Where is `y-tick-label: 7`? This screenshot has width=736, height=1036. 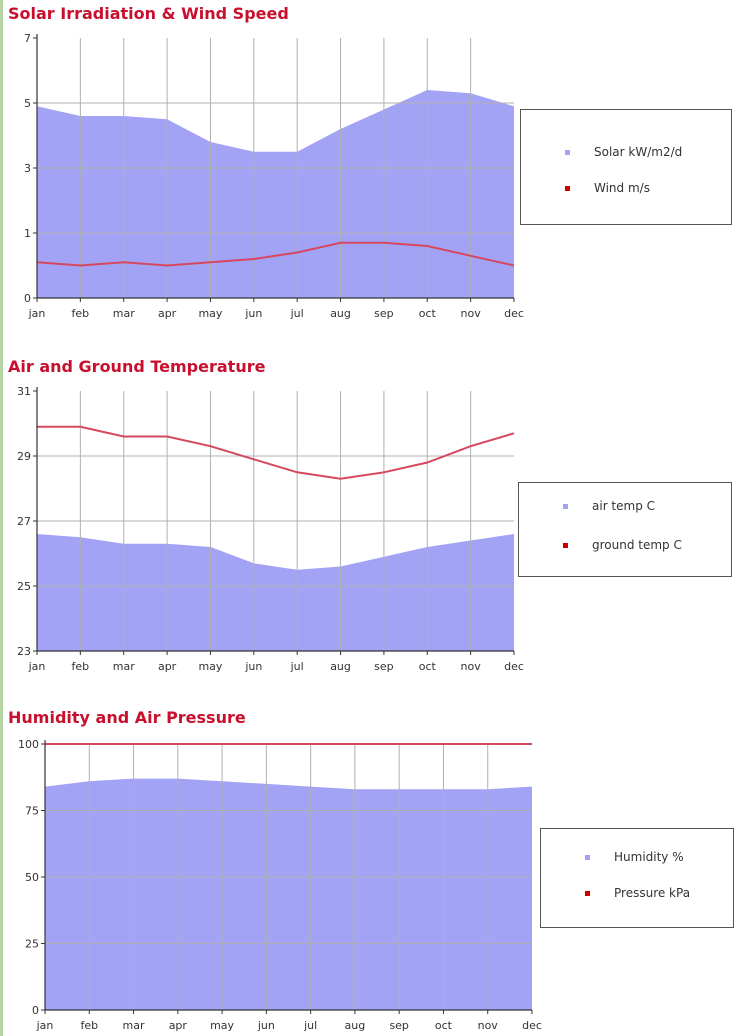
y-tick-label: 7 is located at coordinates (27, 38).